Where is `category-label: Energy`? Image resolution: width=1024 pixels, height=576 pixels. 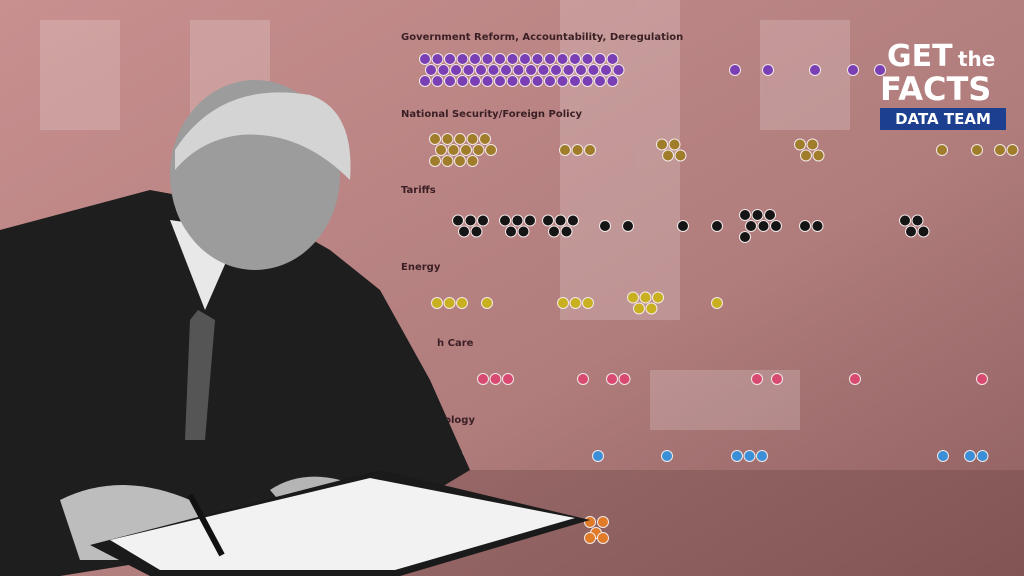 category-label: Energy is located at coordinates (421, 267).